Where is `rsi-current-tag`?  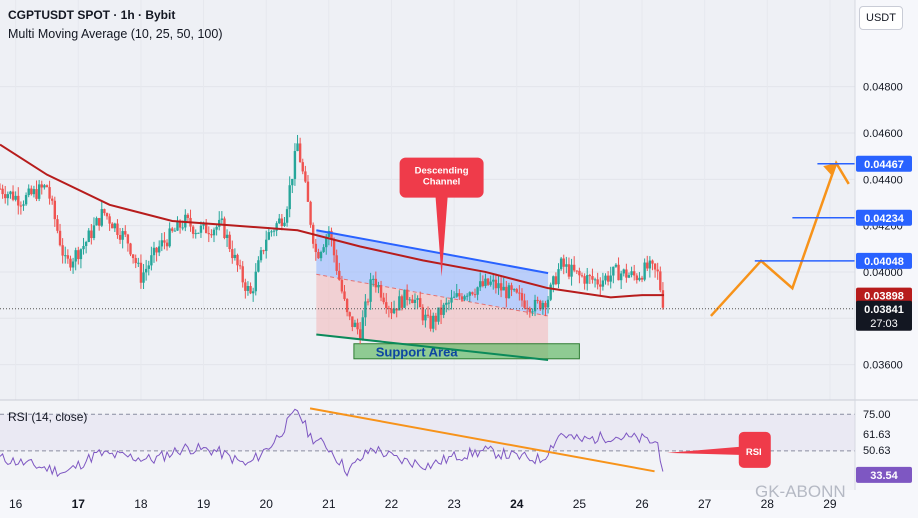
rsi-current-tag is located at coordinates (884, 474).